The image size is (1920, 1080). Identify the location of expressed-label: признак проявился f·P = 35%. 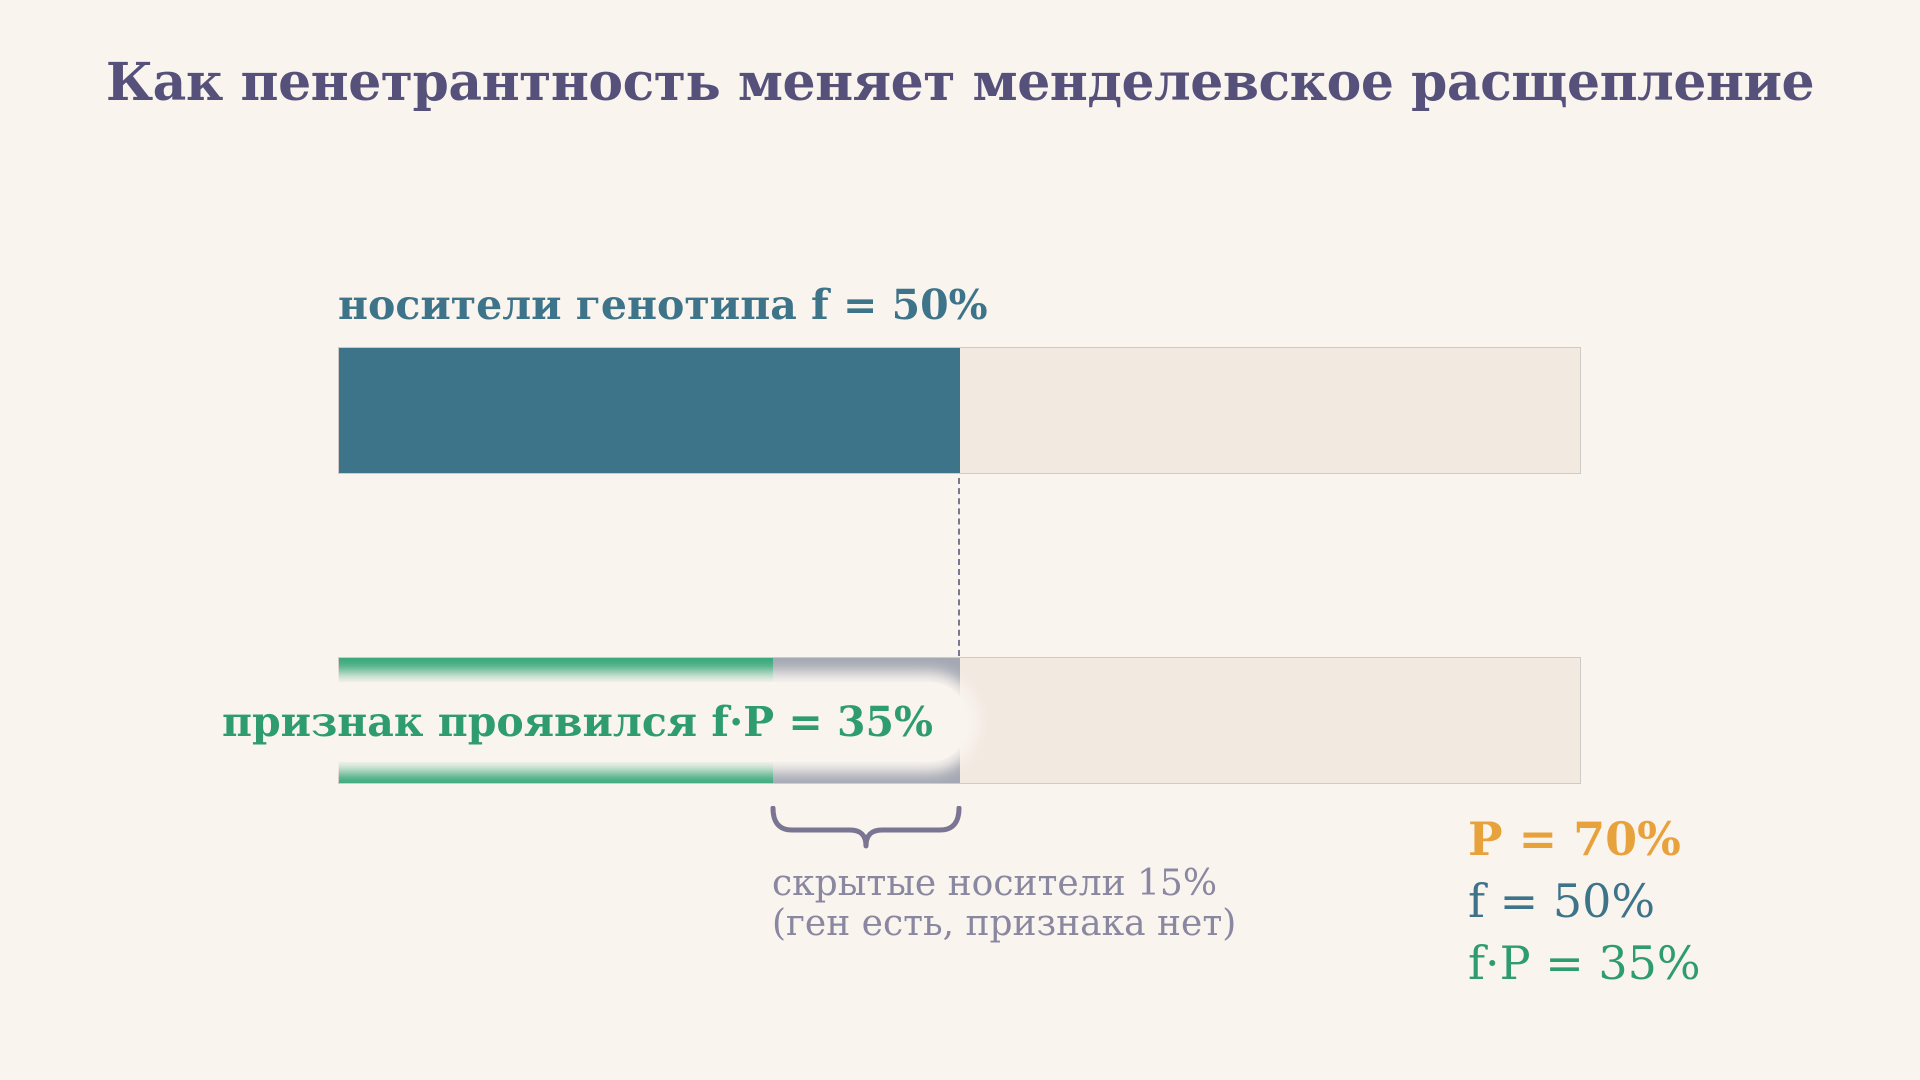
(585, 722).